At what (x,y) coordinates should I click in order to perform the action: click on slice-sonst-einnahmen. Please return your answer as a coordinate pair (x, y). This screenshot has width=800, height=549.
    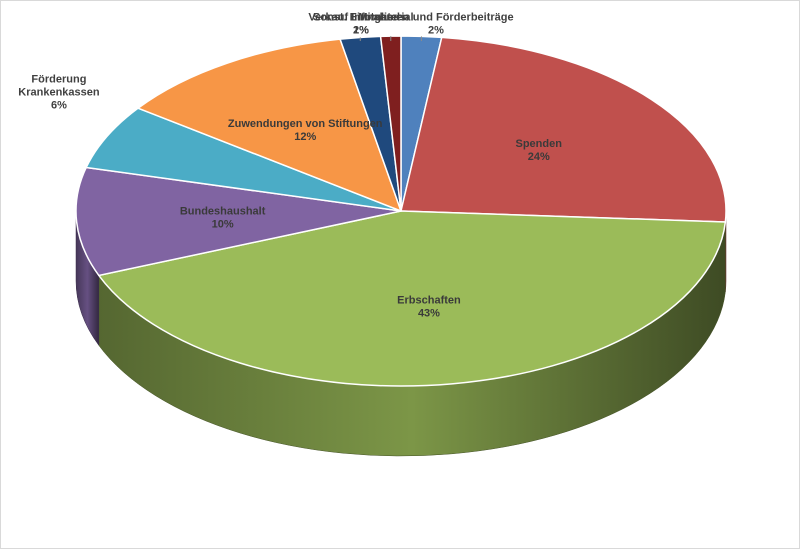
    Looking at the image, I should click on (390, 123).